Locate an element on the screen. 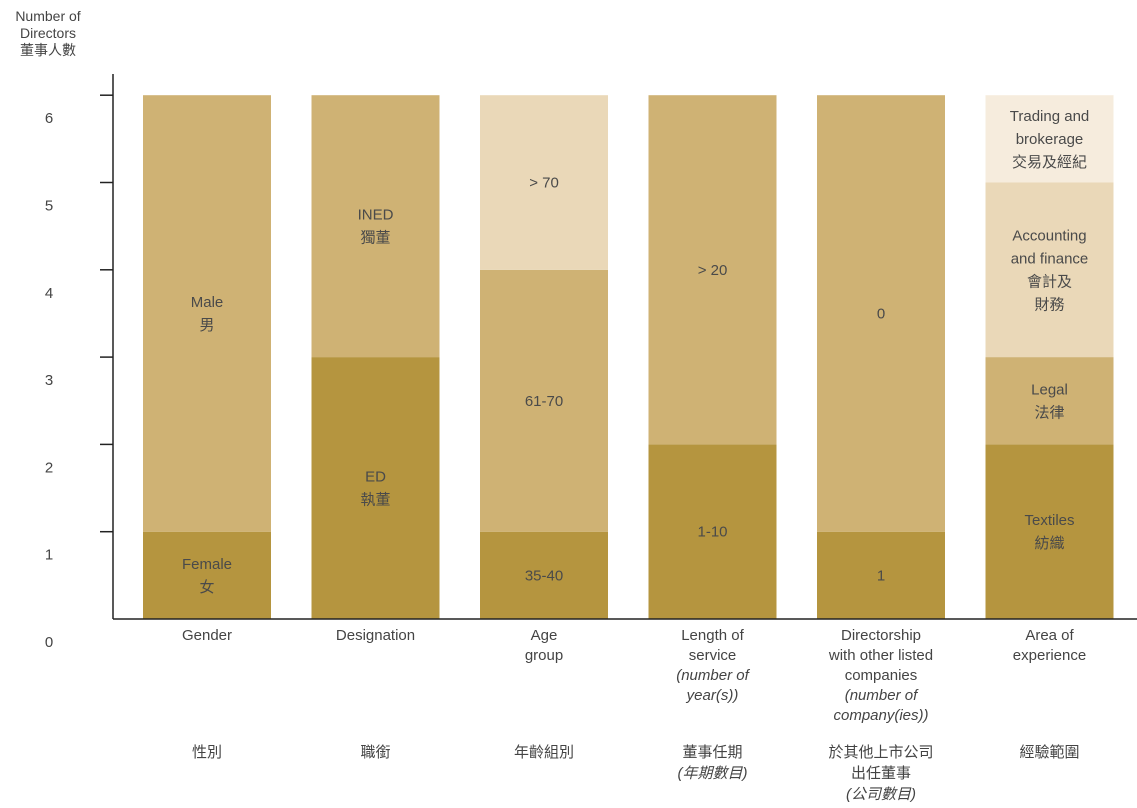 This screenshot has width=1137, height=808. category-label-en: group is located at coordinates (544, 655).